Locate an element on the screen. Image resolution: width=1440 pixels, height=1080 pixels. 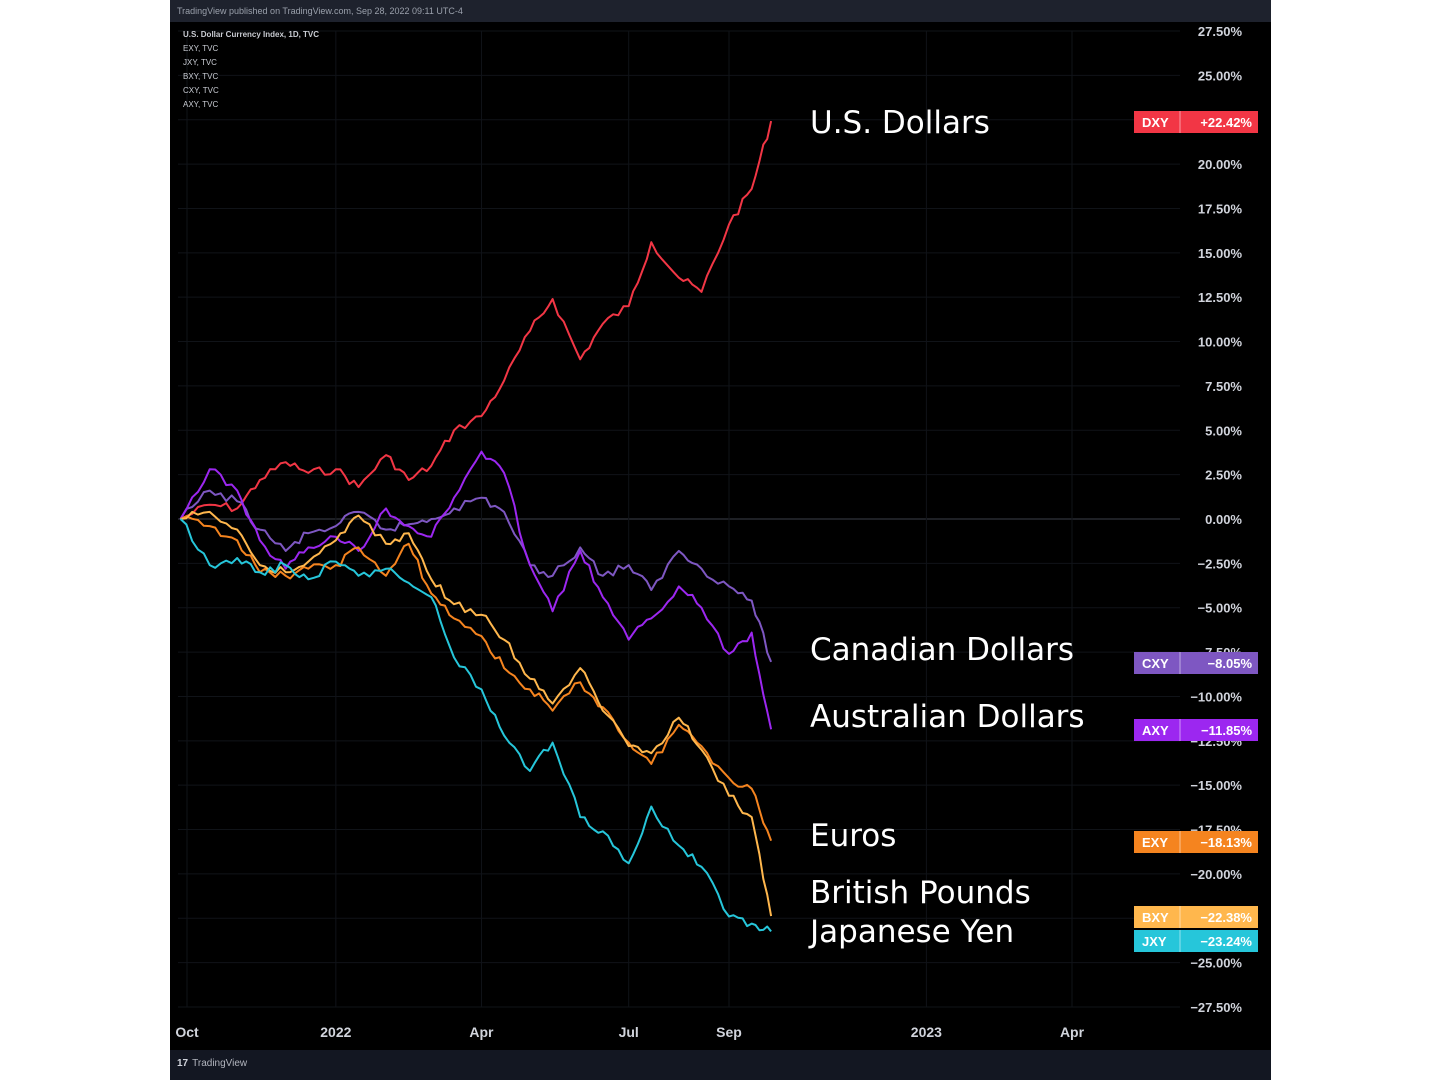
y-tick-label: 0.00% is located at coordinates (1223, 519).